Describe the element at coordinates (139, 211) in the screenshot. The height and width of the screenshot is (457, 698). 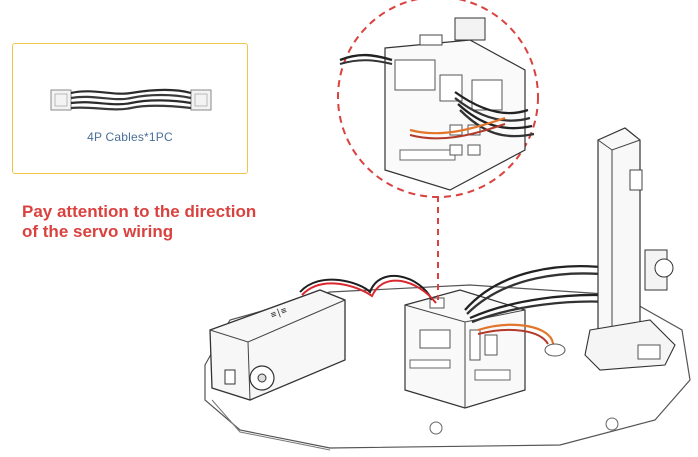
I see `note-line-1: Pay attention to the direction` at that location.